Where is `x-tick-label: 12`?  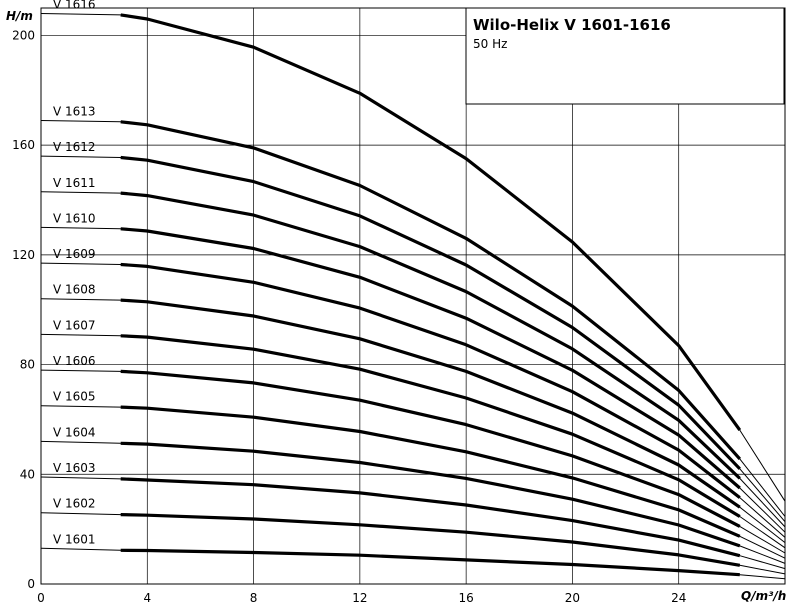 x-tick-label: 12 is located at coordinates (359, 598).